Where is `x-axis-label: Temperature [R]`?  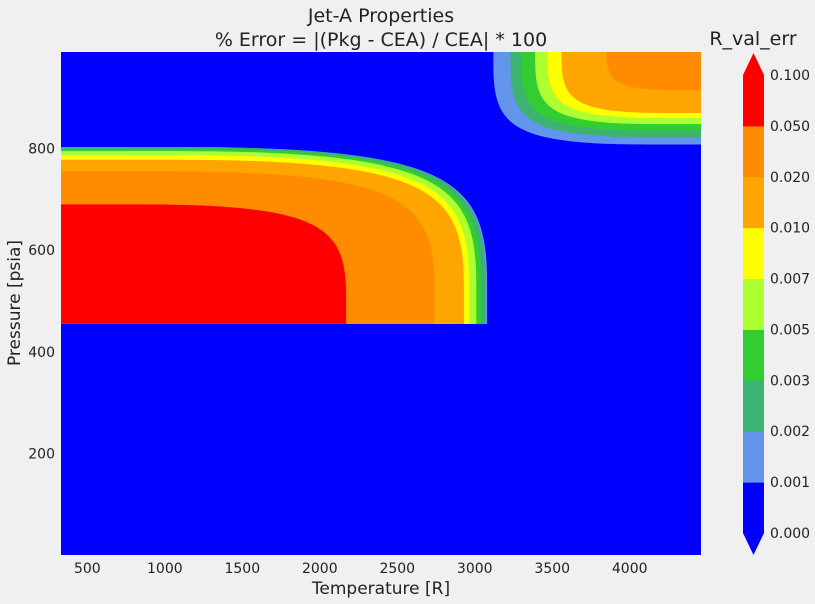
x-axis-label: Temperature [R] is located at coordinates (380, 589).